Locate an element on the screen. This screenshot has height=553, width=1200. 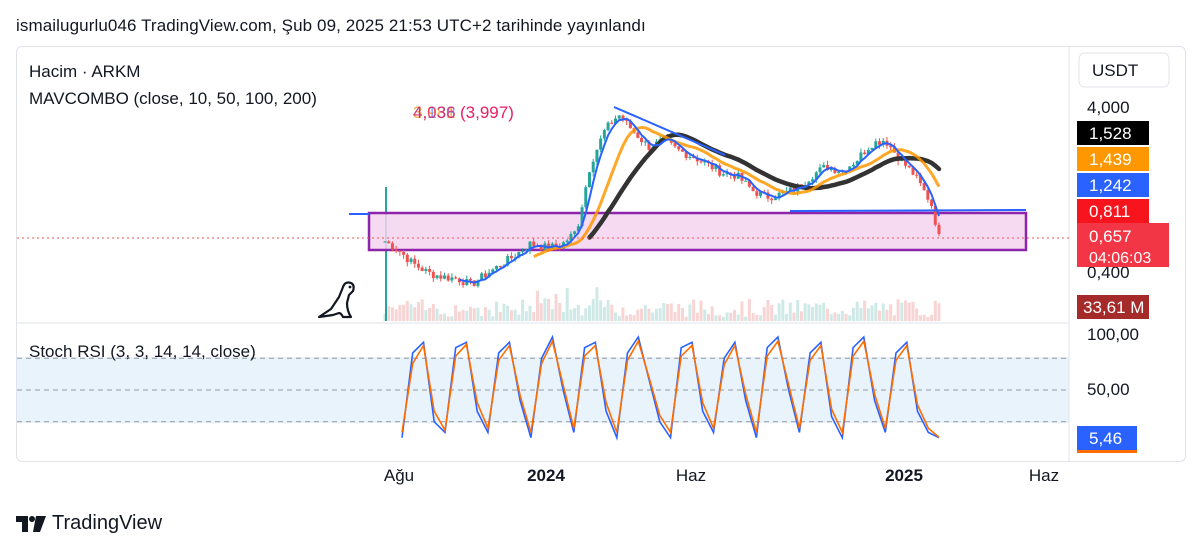
currency-label: USDT is located at coordinates (1115, 70).